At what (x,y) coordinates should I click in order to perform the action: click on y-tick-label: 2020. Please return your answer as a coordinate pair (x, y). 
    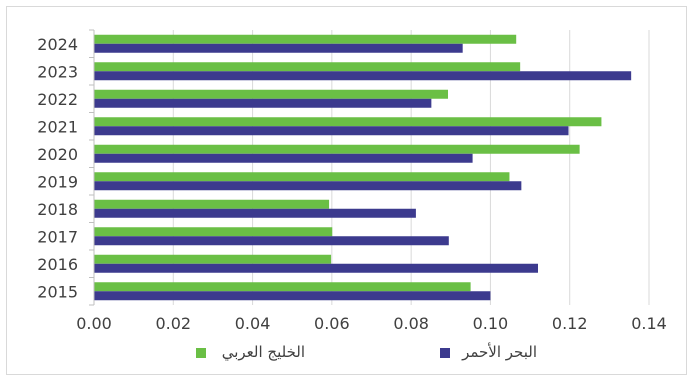
    Looking at the image, I should click on (57, 154).